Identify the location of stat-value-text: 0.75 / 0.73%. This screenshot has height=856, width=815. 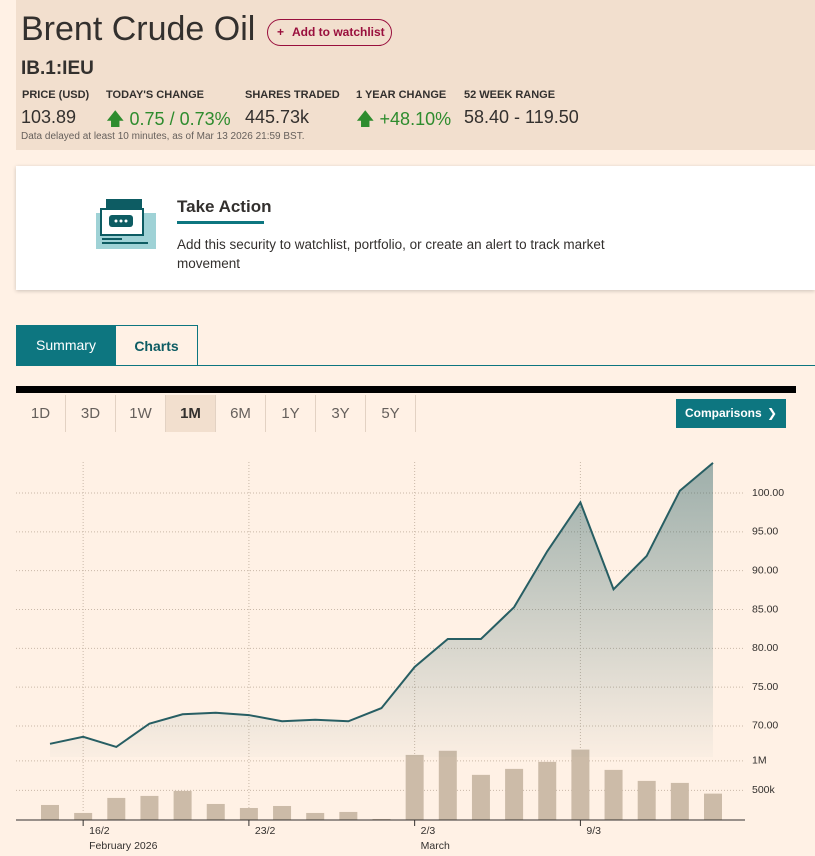
(180, 119).